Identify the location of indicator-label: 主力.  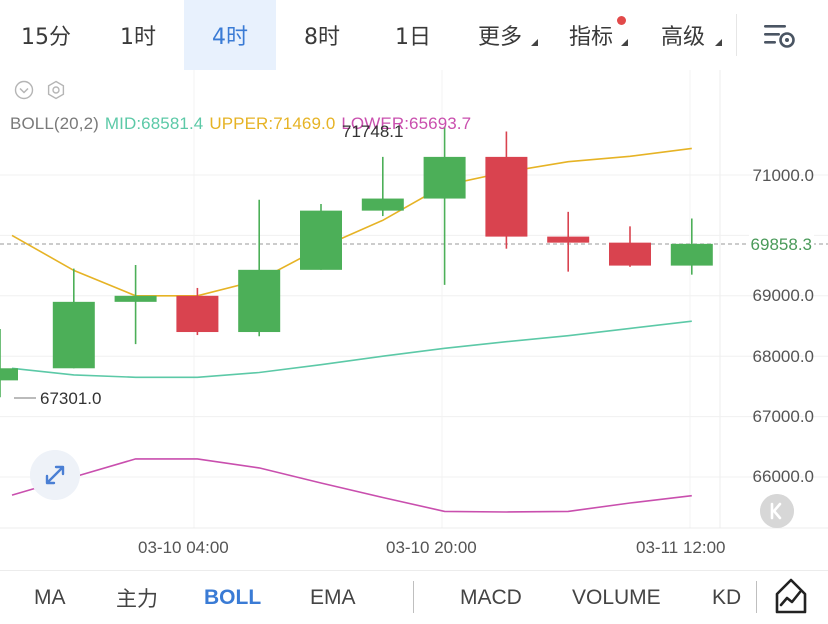
(137, 599).